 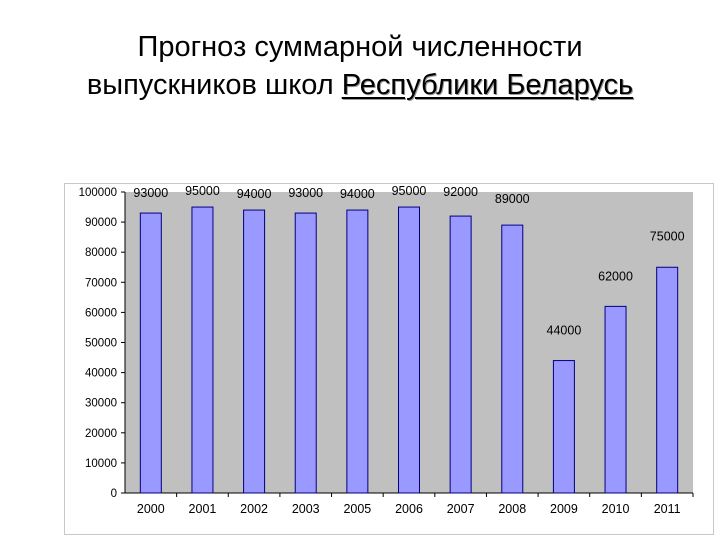 What do you see at coordinates (460, 192) in the screenshot?
I see `data-label: 92000` at bounding box center [460, 192].